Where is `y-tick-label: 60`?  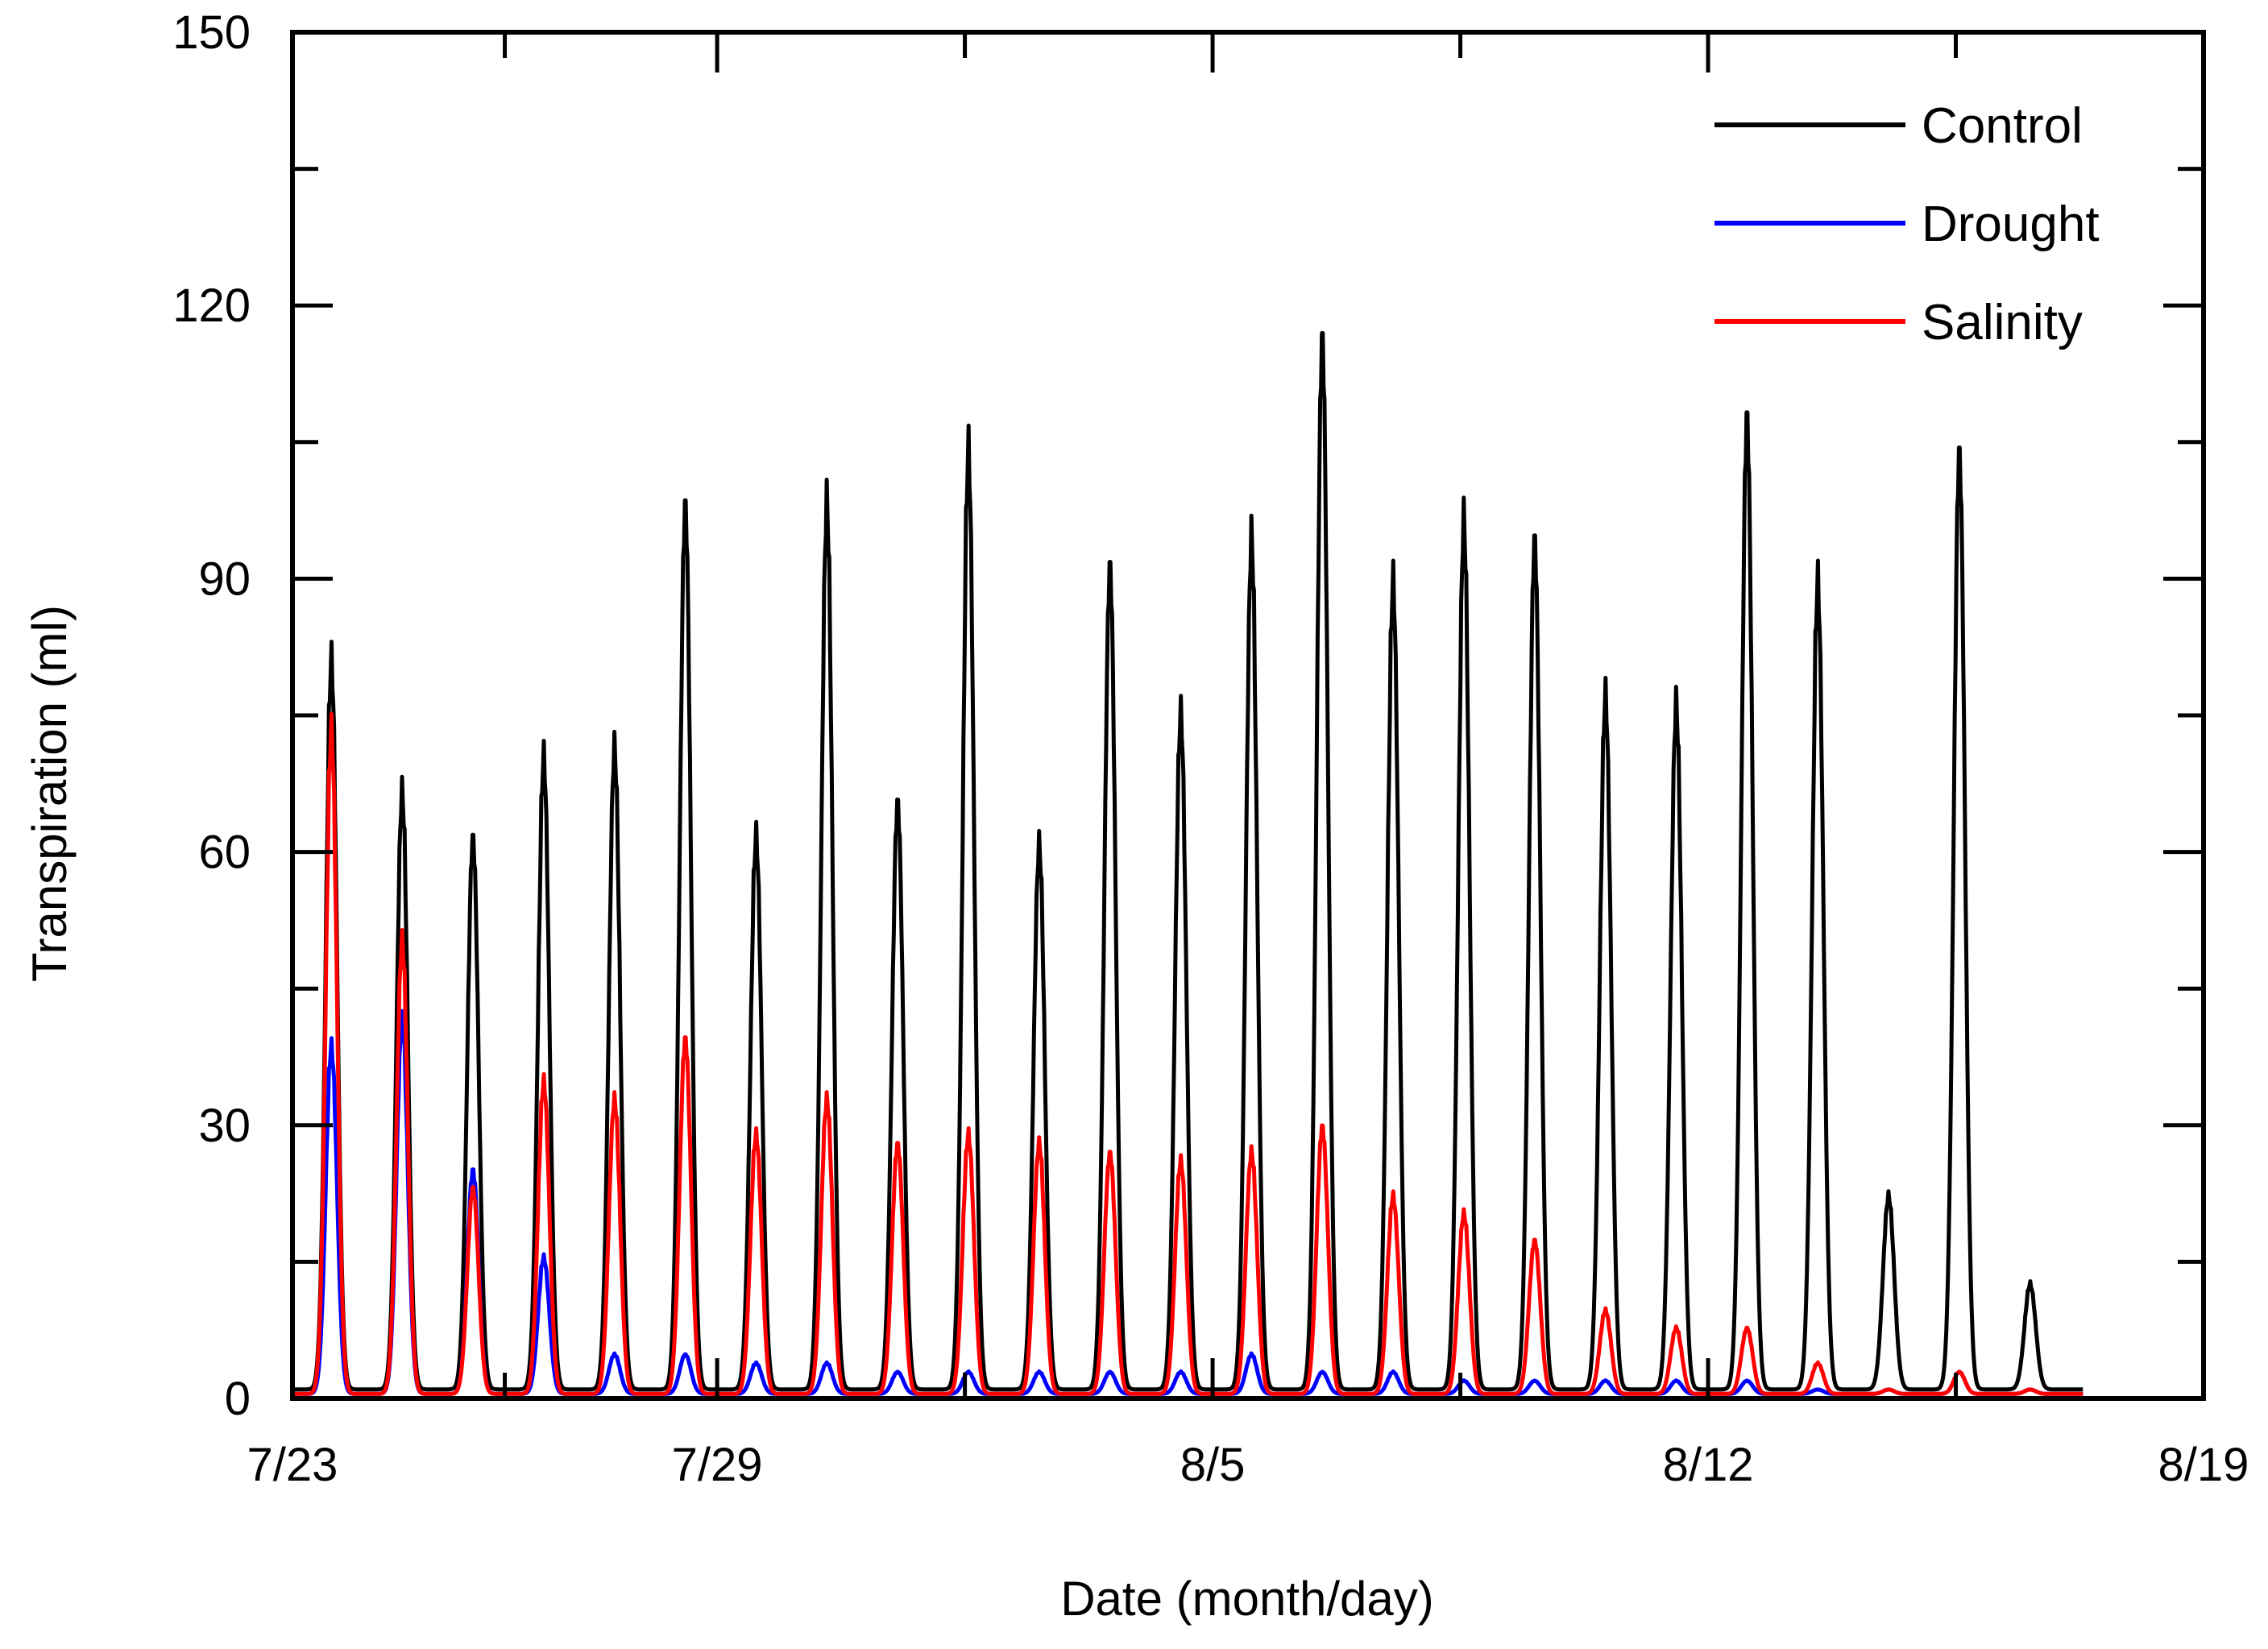 y-tick-label: 60 is located at coordinates (224, 853).